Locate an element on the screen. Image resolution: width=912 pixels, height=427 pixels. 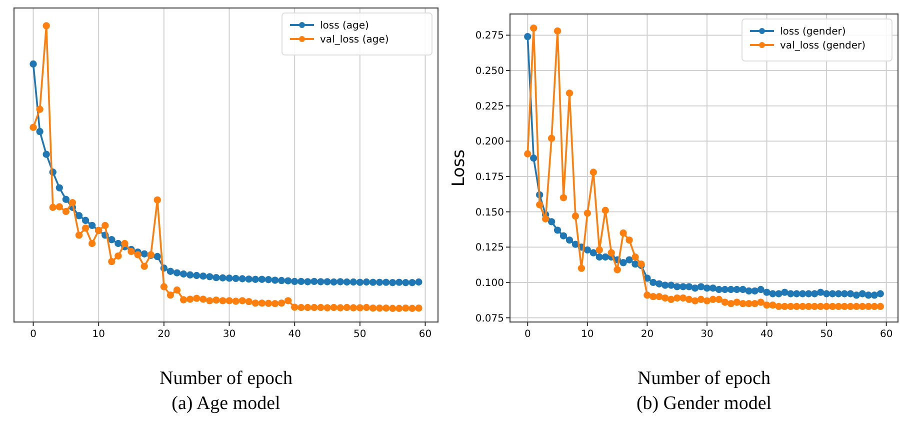
x-tick-label: 50 is located at coordinates (360, 334).